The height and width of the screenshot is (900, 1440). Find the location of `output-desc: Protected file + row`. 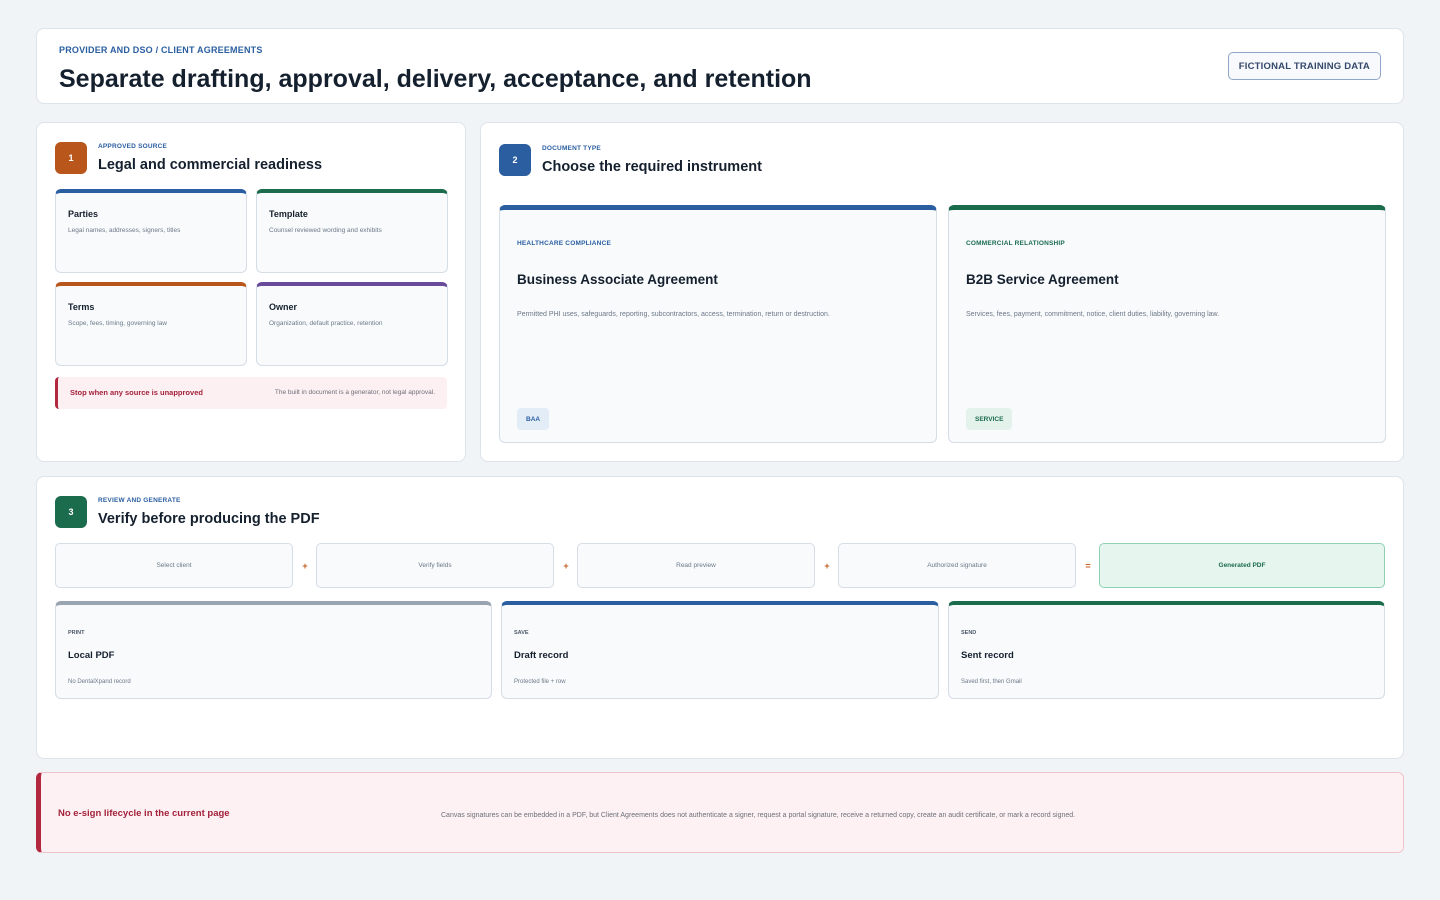

output-desc: Protected file + row is located at coordinates (540, 682).